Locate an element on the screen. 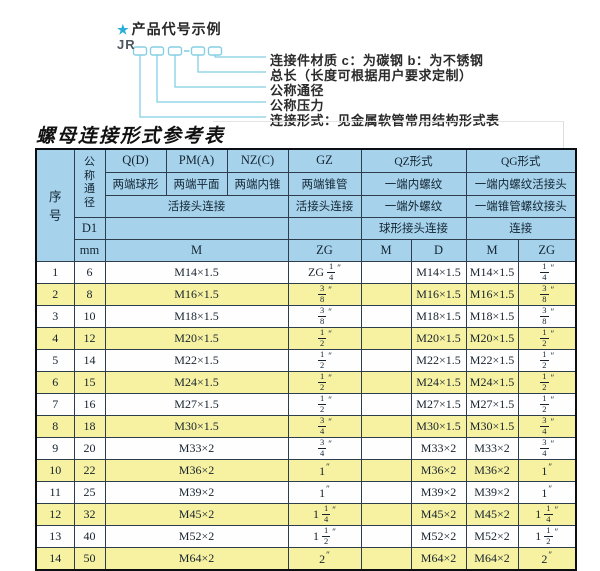 This screenshot has width=600, height=571. scan-artifact-line is located at coordinates (388, 135).